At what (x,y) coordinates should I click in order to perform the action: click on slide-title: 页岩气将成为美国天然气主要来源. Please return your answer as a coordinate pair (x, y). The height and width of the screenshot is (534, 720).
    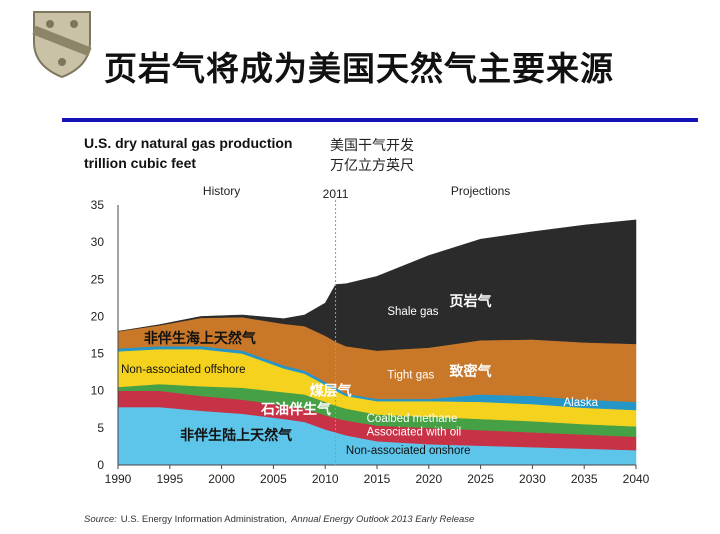
    Looking at the image, I should click on (359, 68).